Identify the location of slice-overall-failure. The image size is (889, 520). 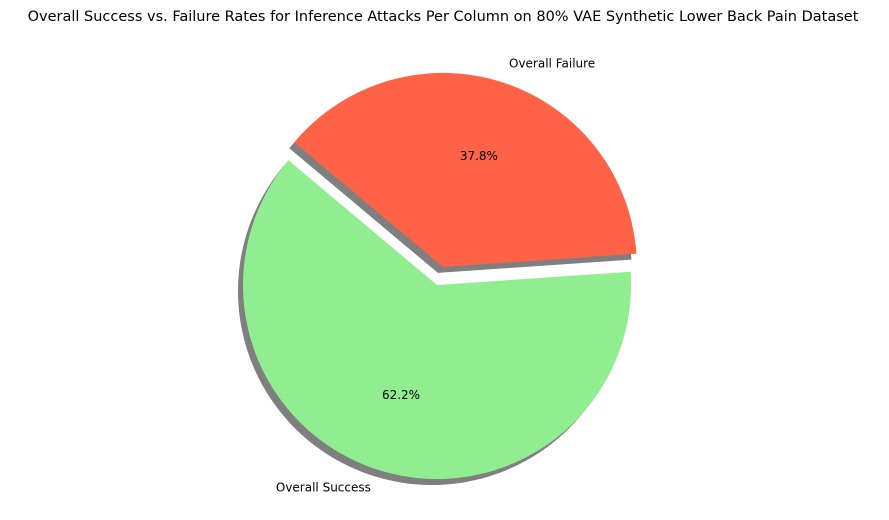
(465, 169).